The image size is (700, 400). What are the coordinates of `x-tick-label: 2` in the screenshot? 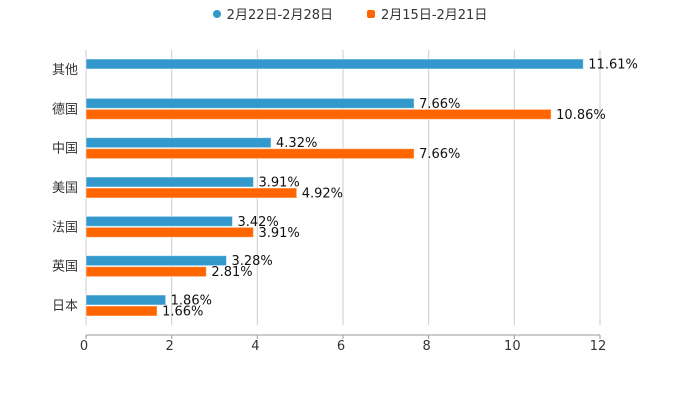 It's located at (170, 346).